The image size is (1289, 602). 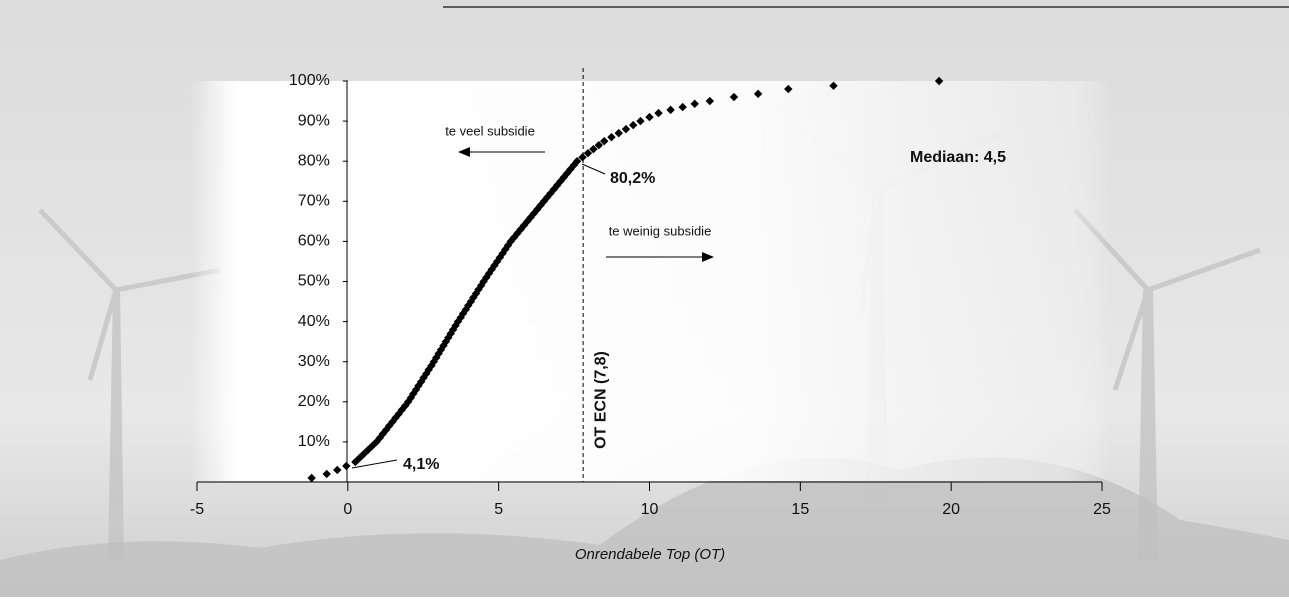 I want to click on y-tick-label: 70%, so click(x=314, y=201).